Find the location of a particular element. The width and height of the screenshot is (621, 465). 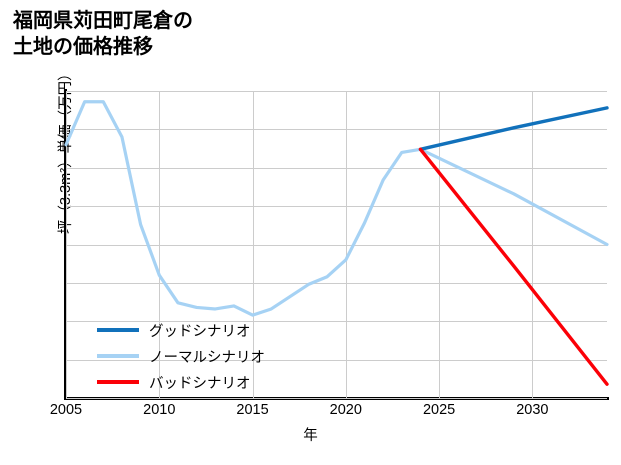

legend-label-good: グッドシナリオ is located at coordinates (200, 331).